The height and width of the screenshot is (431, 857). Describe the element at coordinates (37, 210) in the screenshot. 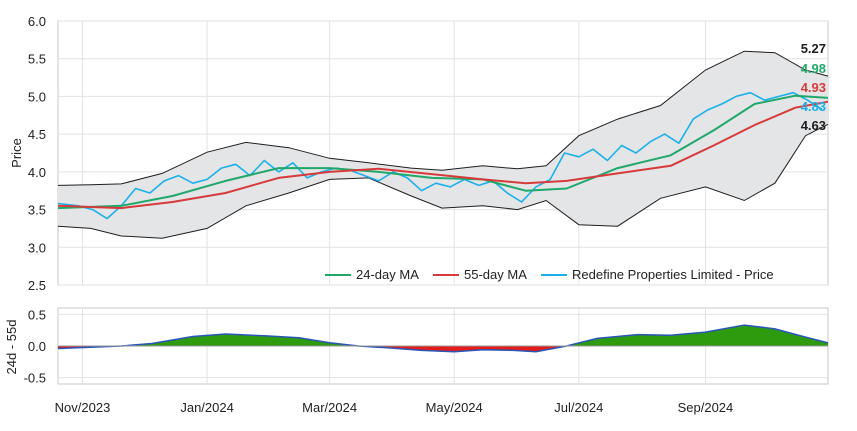

I see `price-y-tick-label: 3.5` at that location.